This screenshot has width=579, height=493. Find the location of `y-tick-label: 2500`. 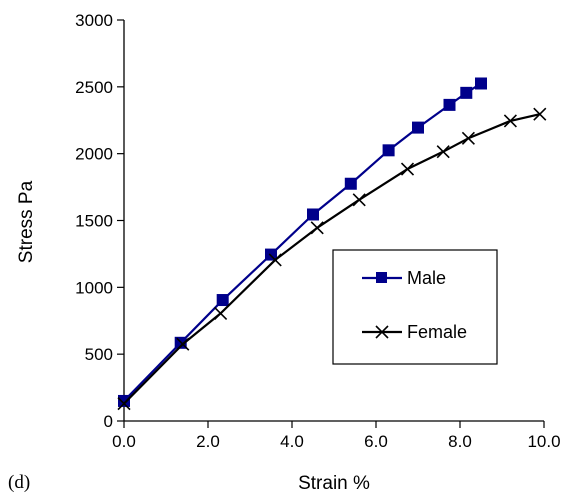

y-tick-label: 2500 is located at coordinates (94, 87).